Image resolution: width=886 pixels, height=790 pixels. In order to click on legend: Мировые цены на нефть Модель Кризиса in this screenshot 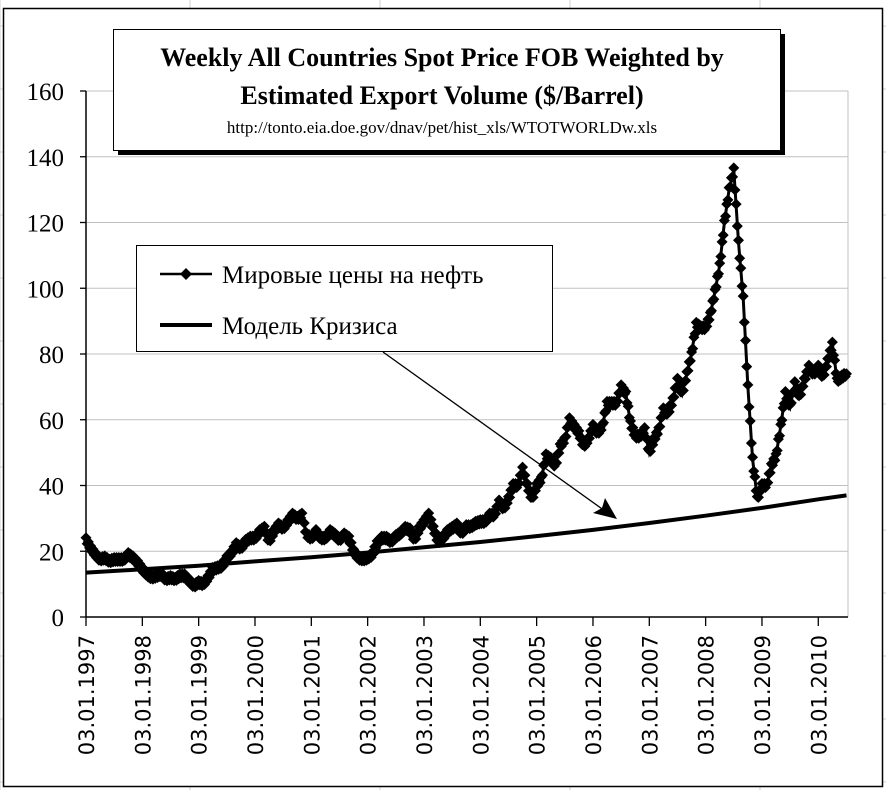, I will do `click(344, 298)`.